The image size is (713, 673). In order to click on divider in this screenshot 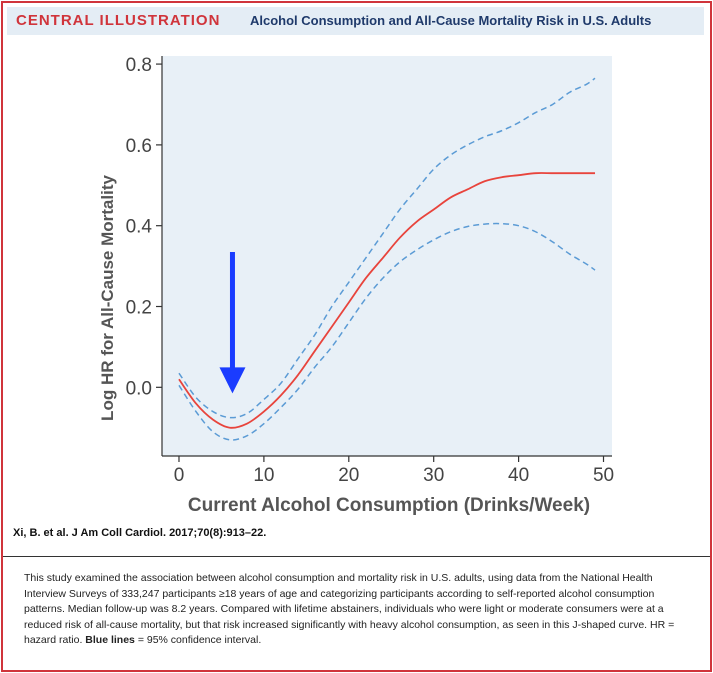, I will do `click(356, 556)`.